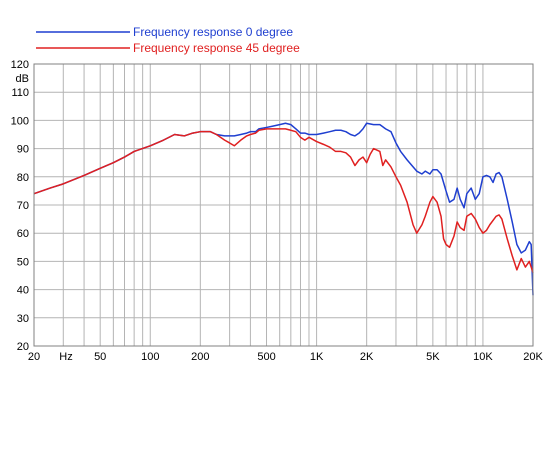 This screenshot has height=450, width=550. Describe the element at coordinates (23, 178) in the screenshot. I see `y-tick-label: 80` at that location.